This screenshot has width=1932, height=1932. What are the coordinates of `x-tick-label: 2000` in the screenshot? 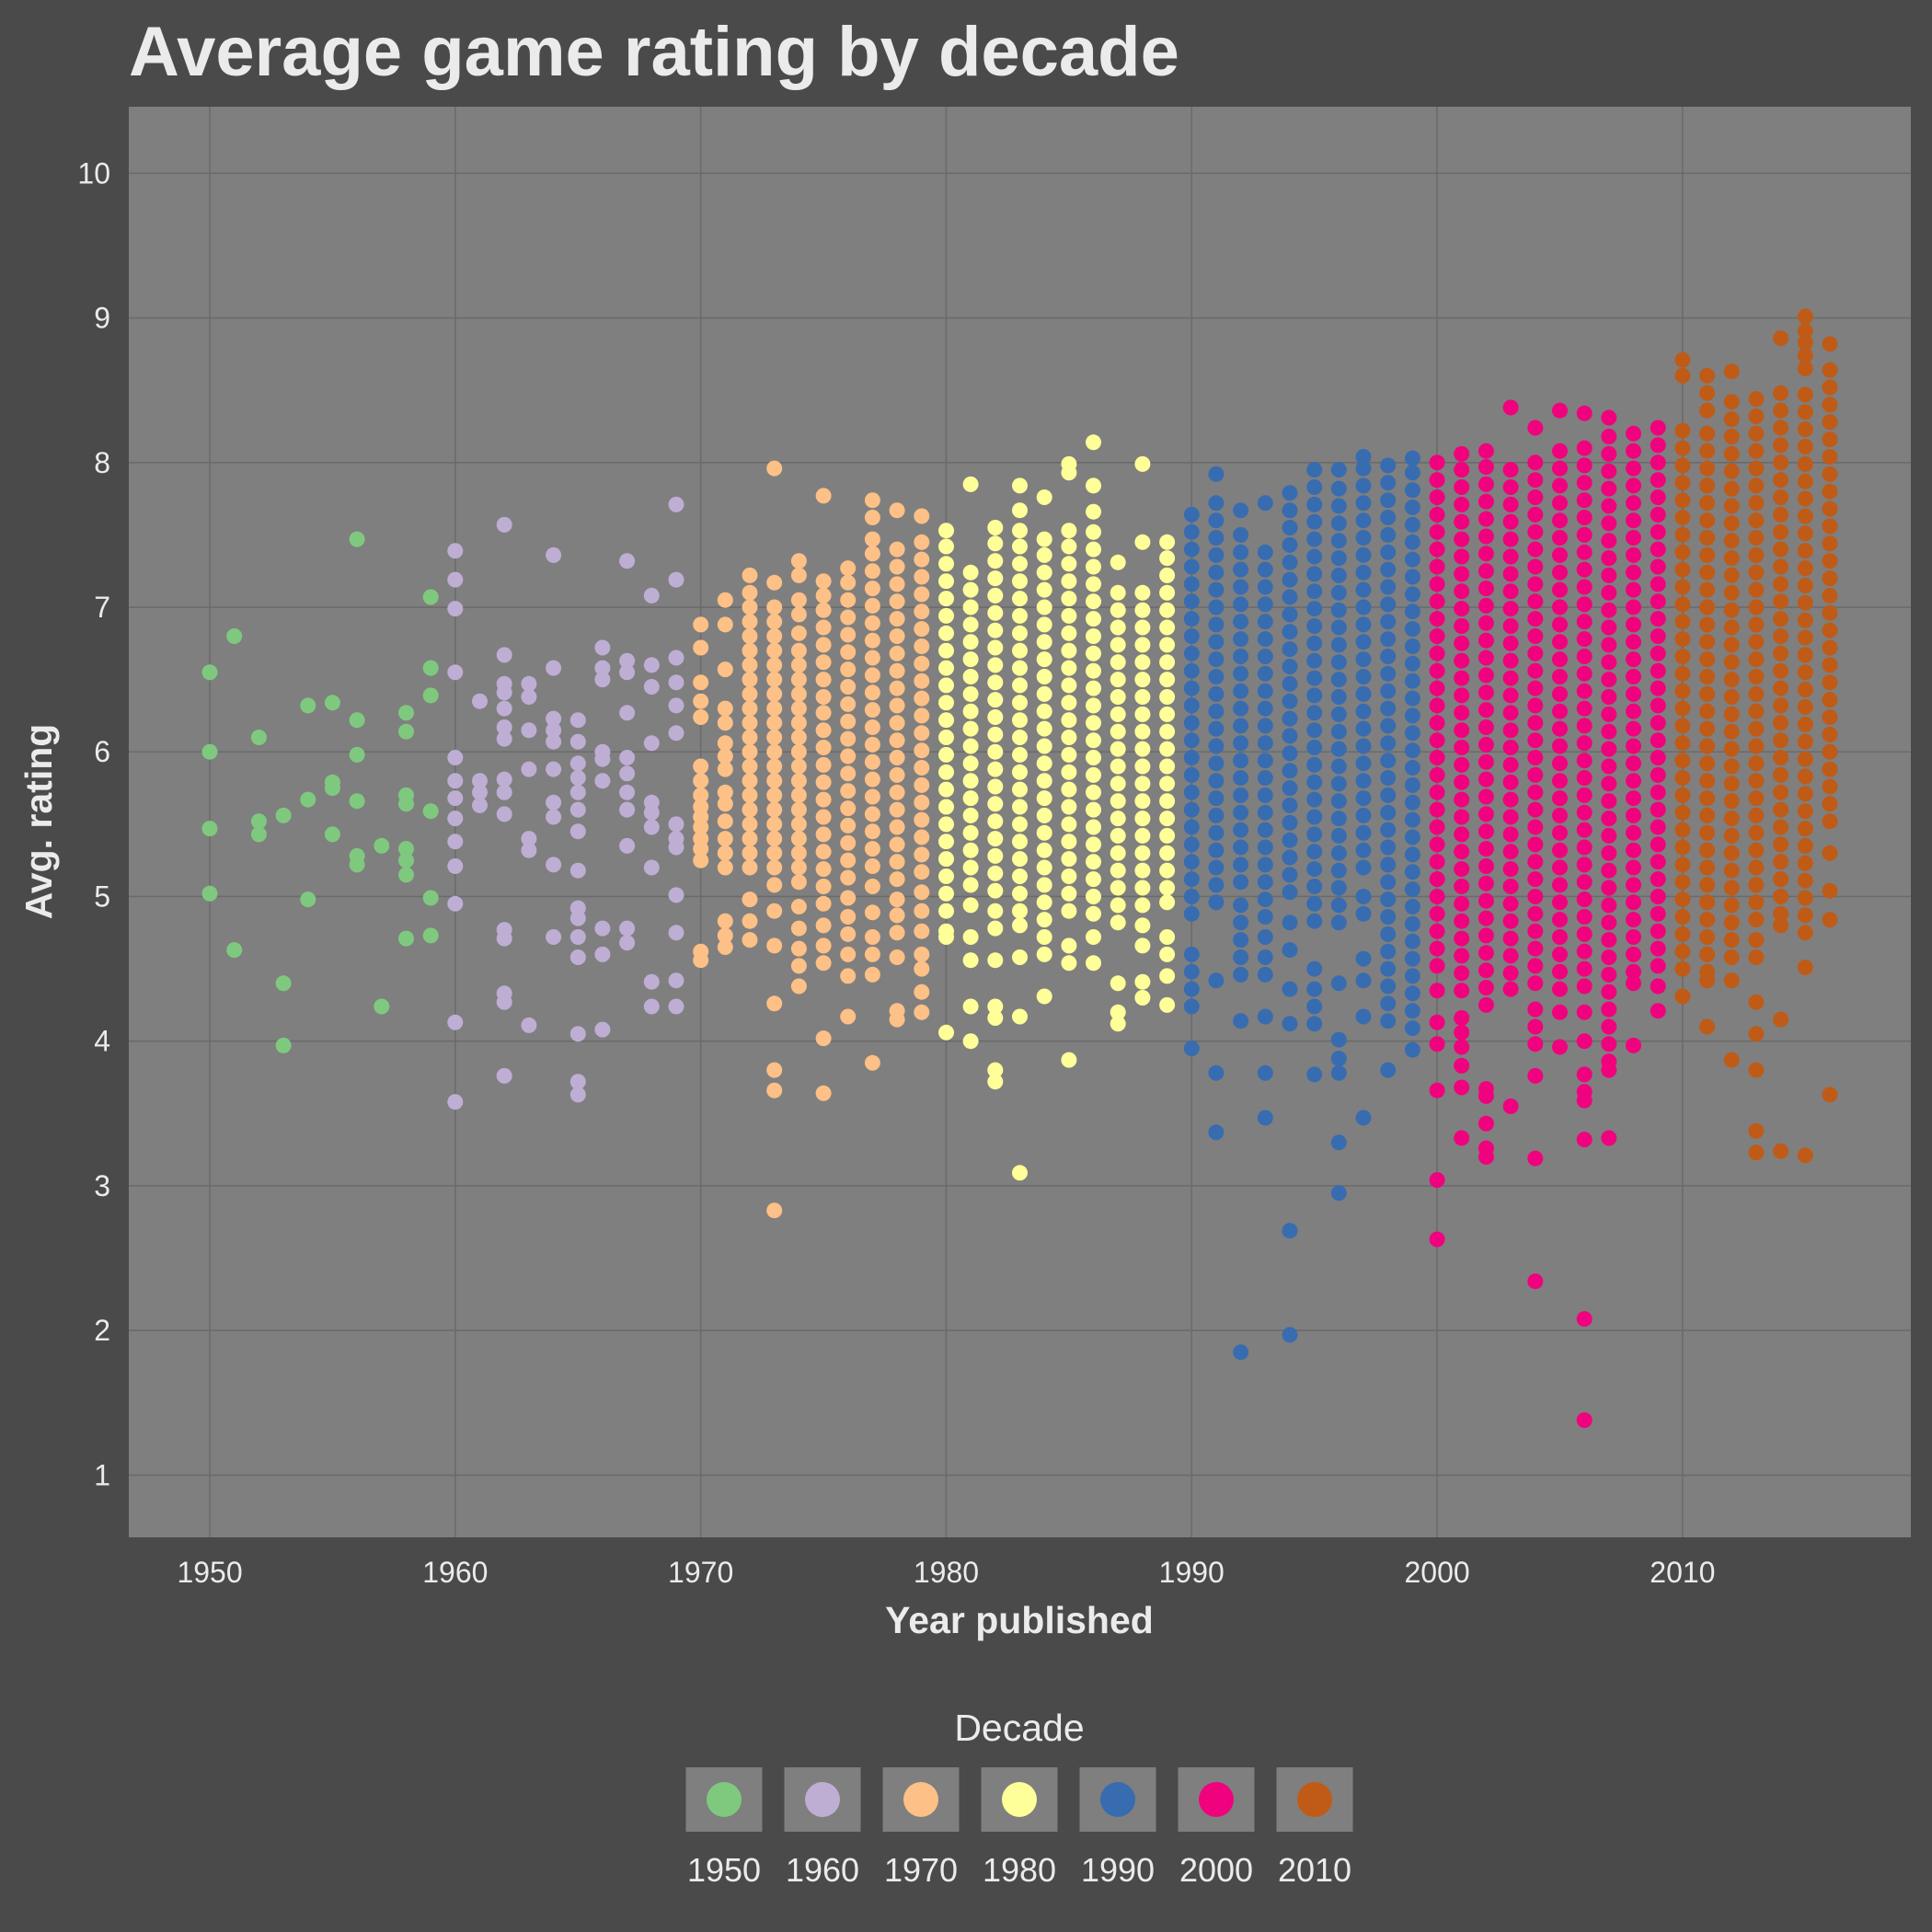 It's located at (1436, 1572).